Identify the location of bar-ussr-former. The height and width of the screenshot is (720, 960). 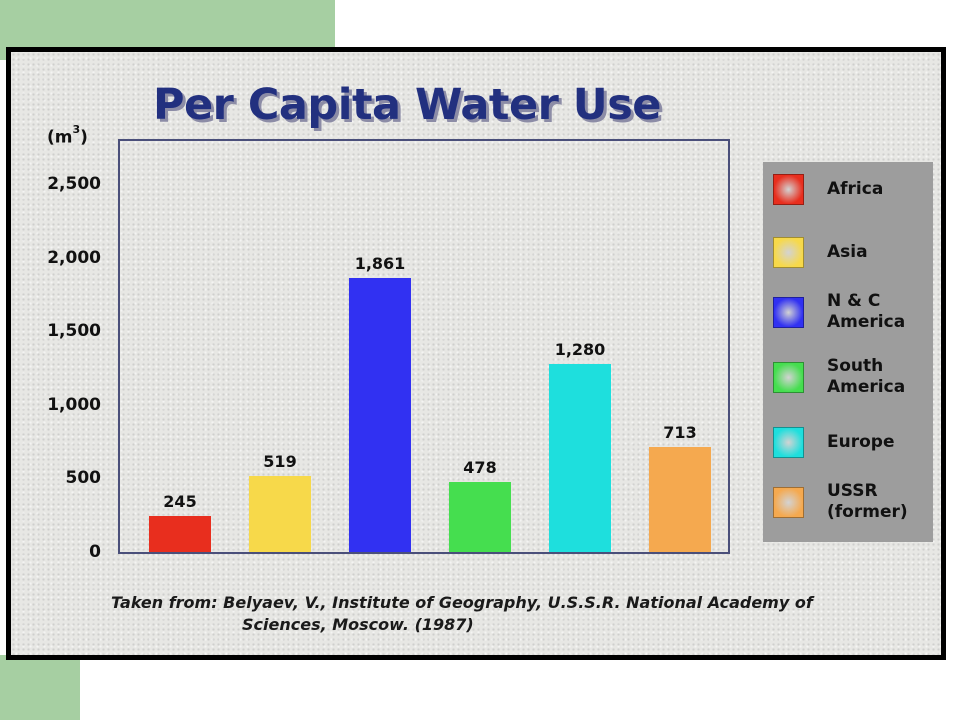
(680, 499).